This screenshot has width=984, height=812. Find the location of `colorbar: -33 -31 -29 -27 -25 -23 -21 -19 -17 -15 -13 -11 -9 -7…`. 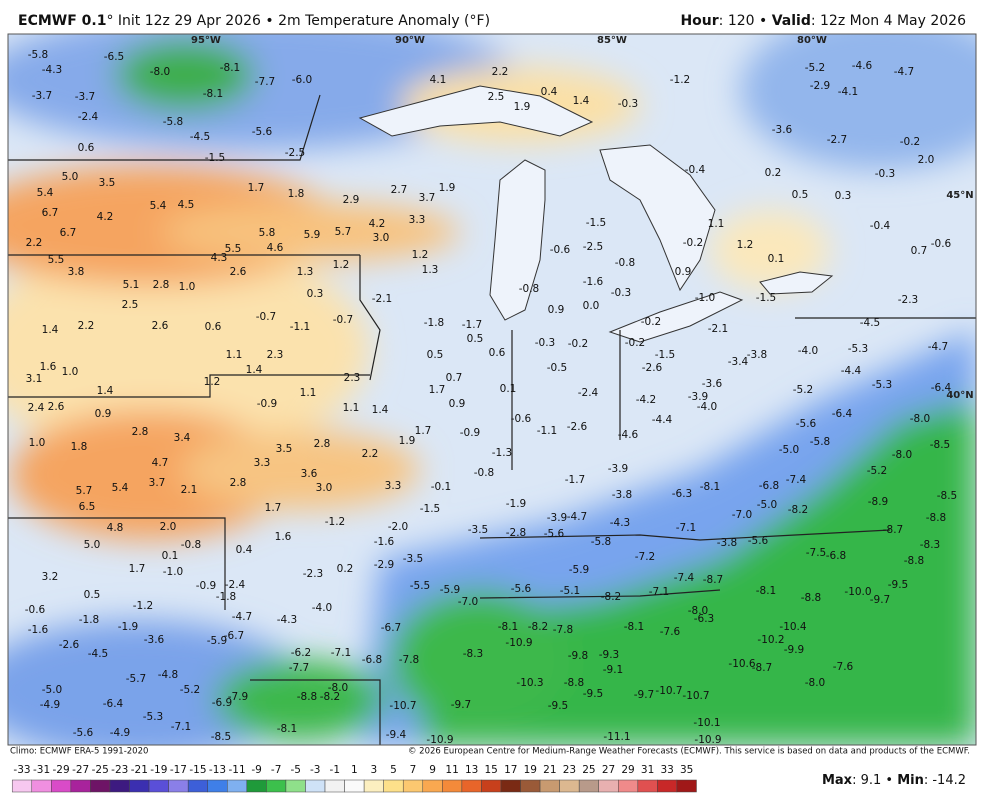

colorbar: -33 -31 -29 -27 -25 -23 -21 -19 -17 -15 -13 -11 -9 -7… is located at coordinates (354, 778).